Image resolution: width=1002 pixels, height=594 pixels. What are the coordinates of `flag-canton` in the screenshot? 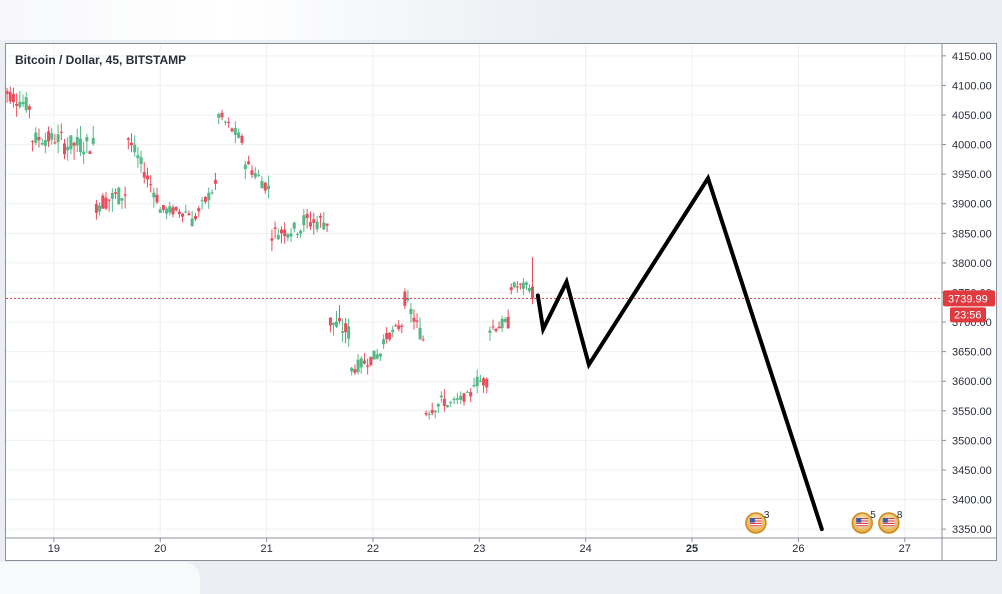 It's located at (752, 520).